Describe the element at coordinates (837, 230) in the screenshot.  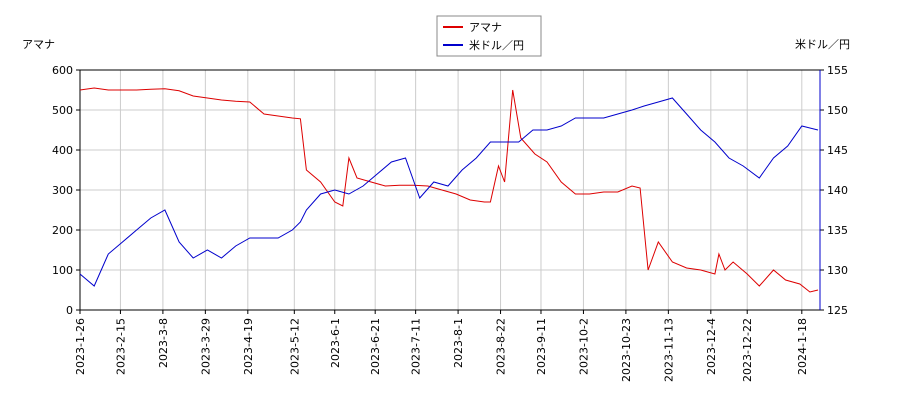
I see `y2-tick-label: 135` at that location.